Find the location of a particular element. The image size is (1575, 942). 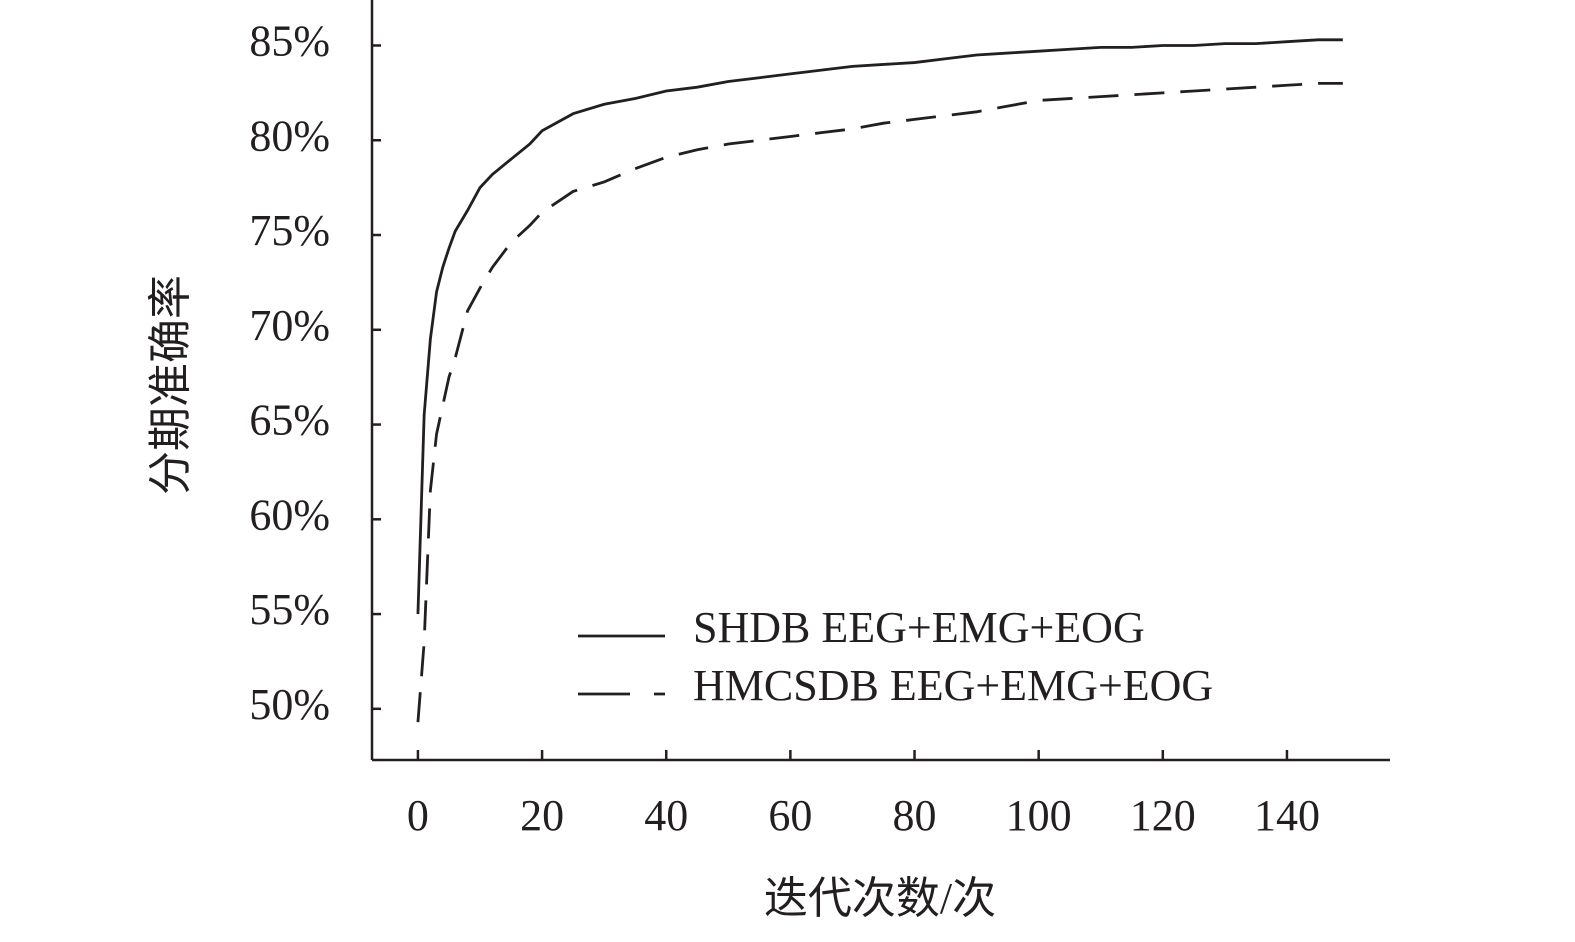

y-axis-title: 分期准确率 is located at coordinates (170, 385).